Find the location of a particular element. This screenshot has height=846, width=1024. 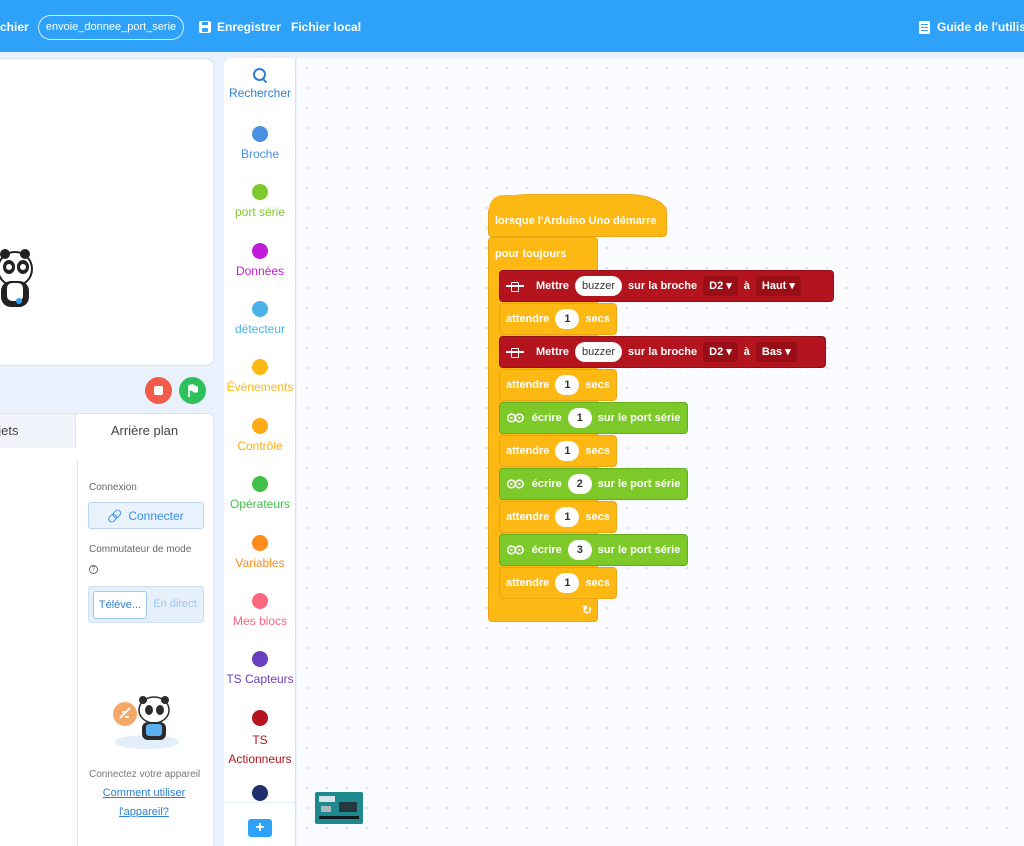

local-file-button: Fichier local is located at coordinates (326, 27).